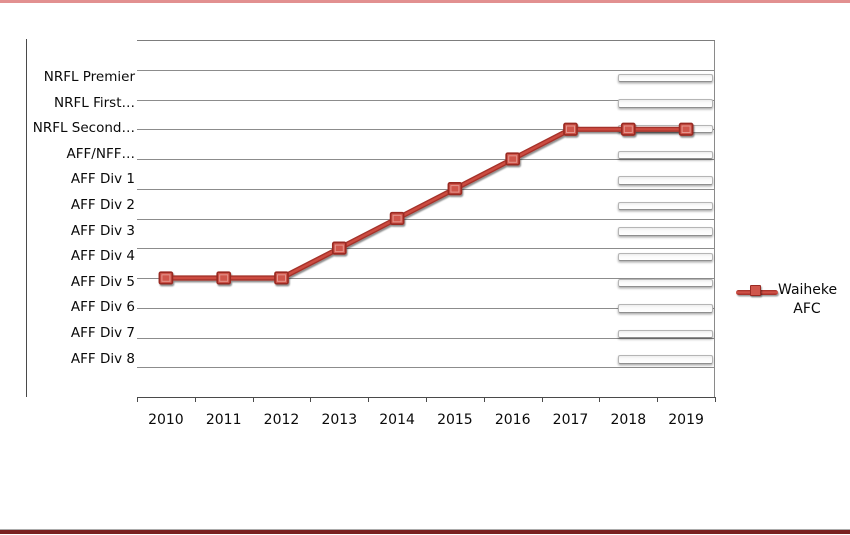  I want to click on legend-series-label-line1: Waiheke, so click(808, 290).